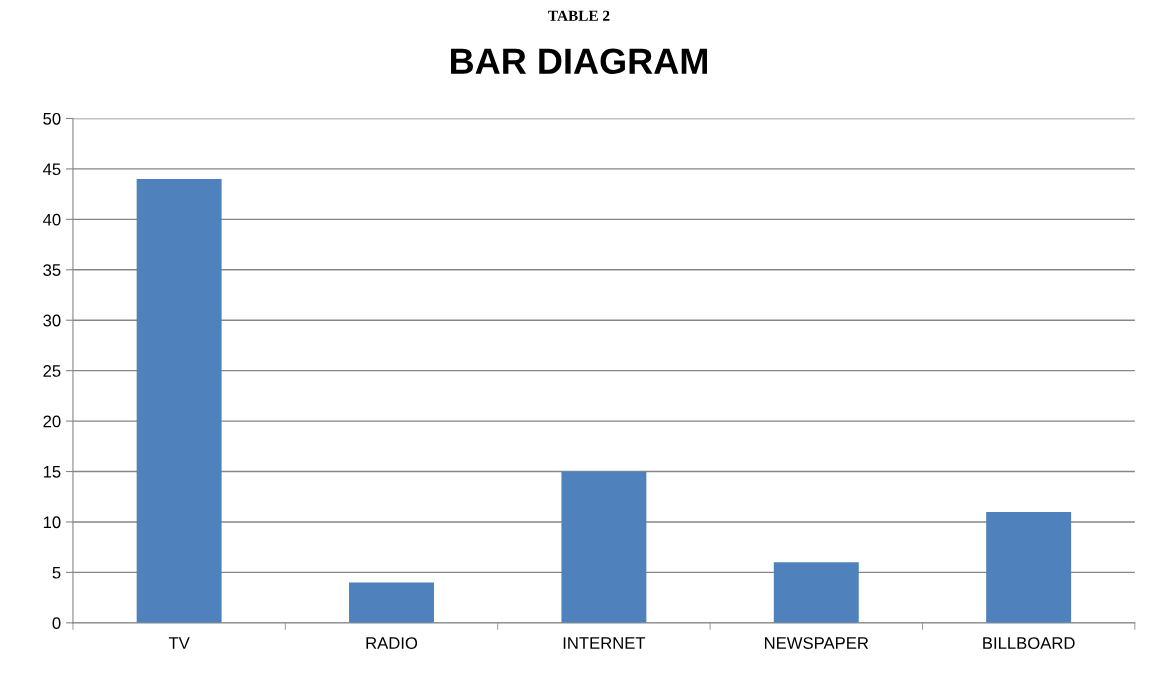  I want to click on chart-title: BAR DIAGRAM, so click(579, 61).